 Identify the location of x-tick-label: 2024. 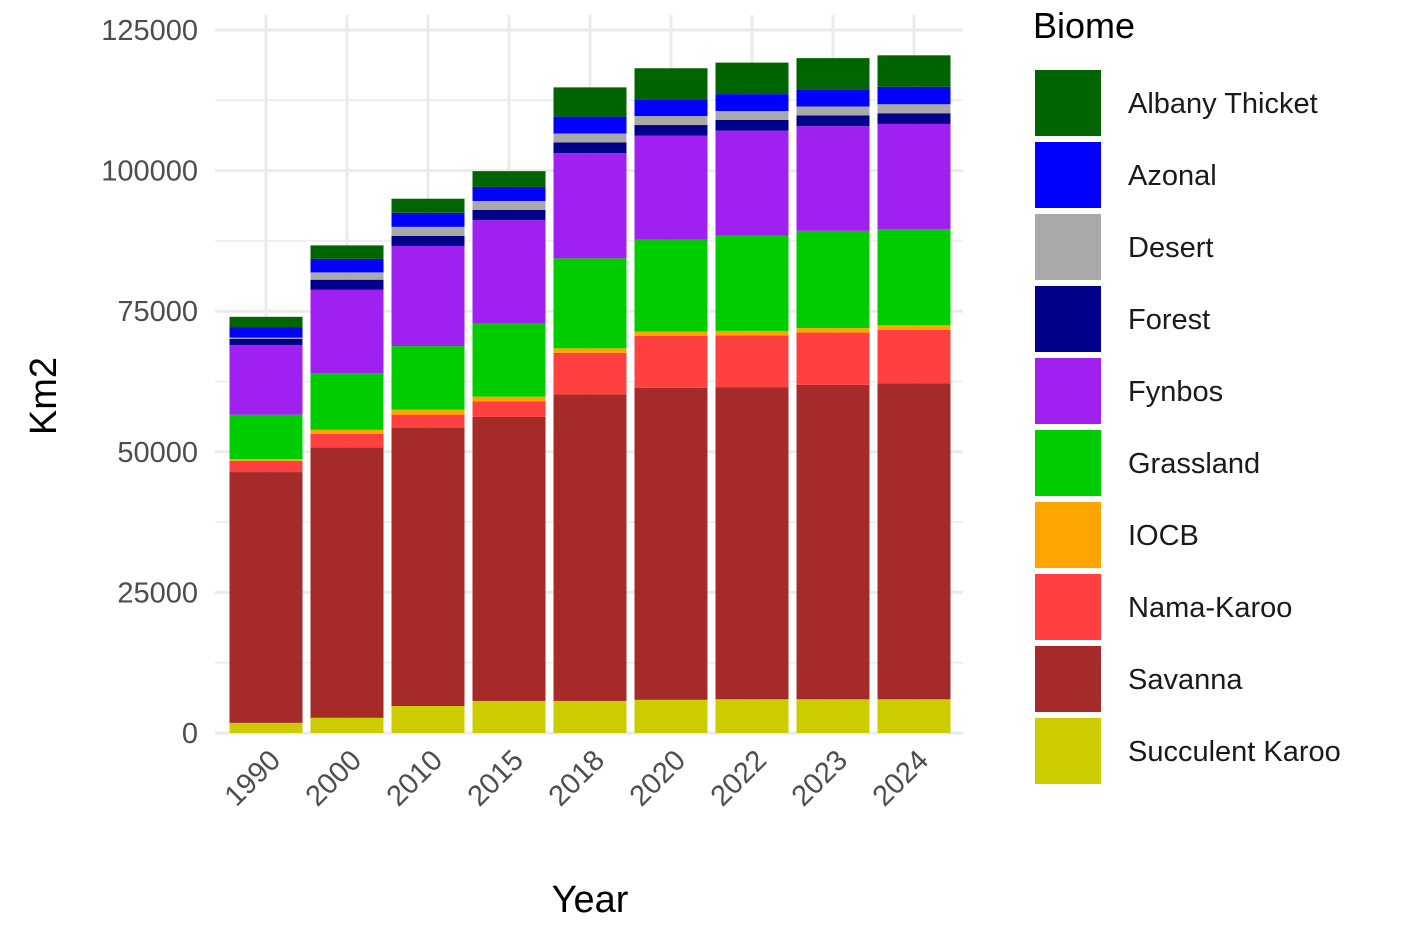
(901, 778).